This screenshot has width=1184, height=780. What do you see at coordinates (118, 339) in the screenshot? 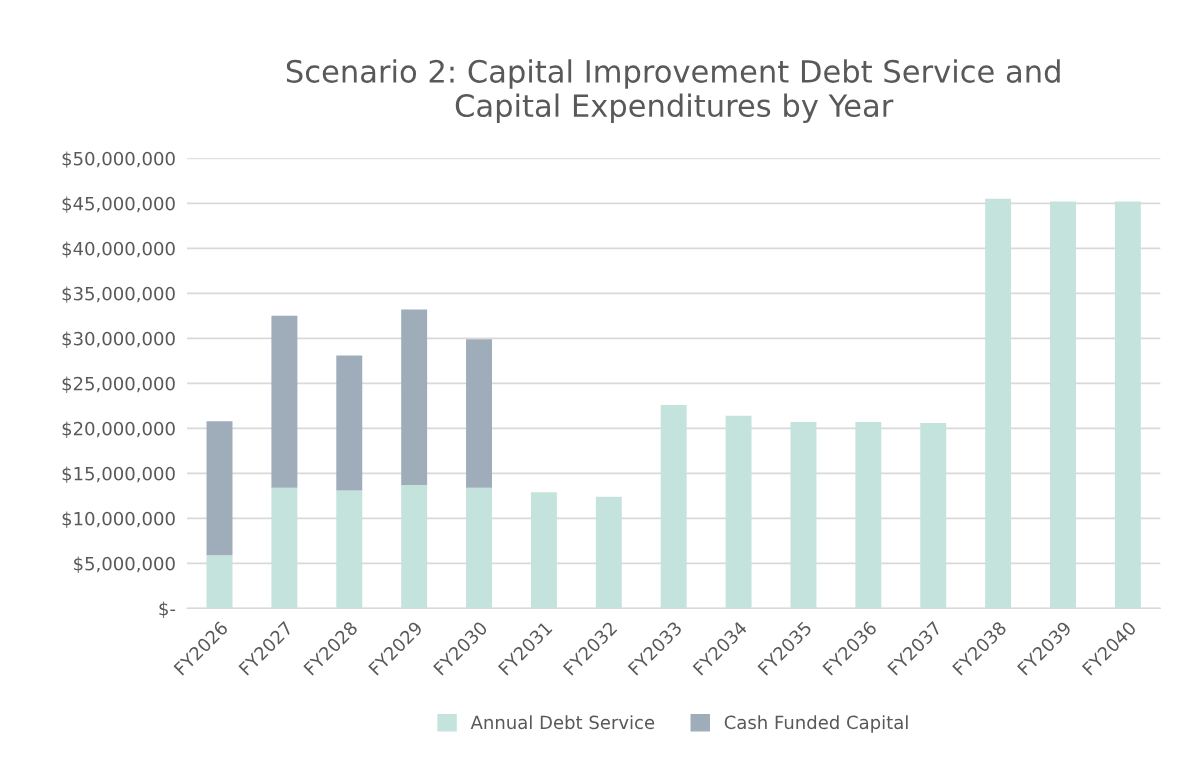
I see `y-tick-label: $30,000,000` at bounding box center [118, 339].